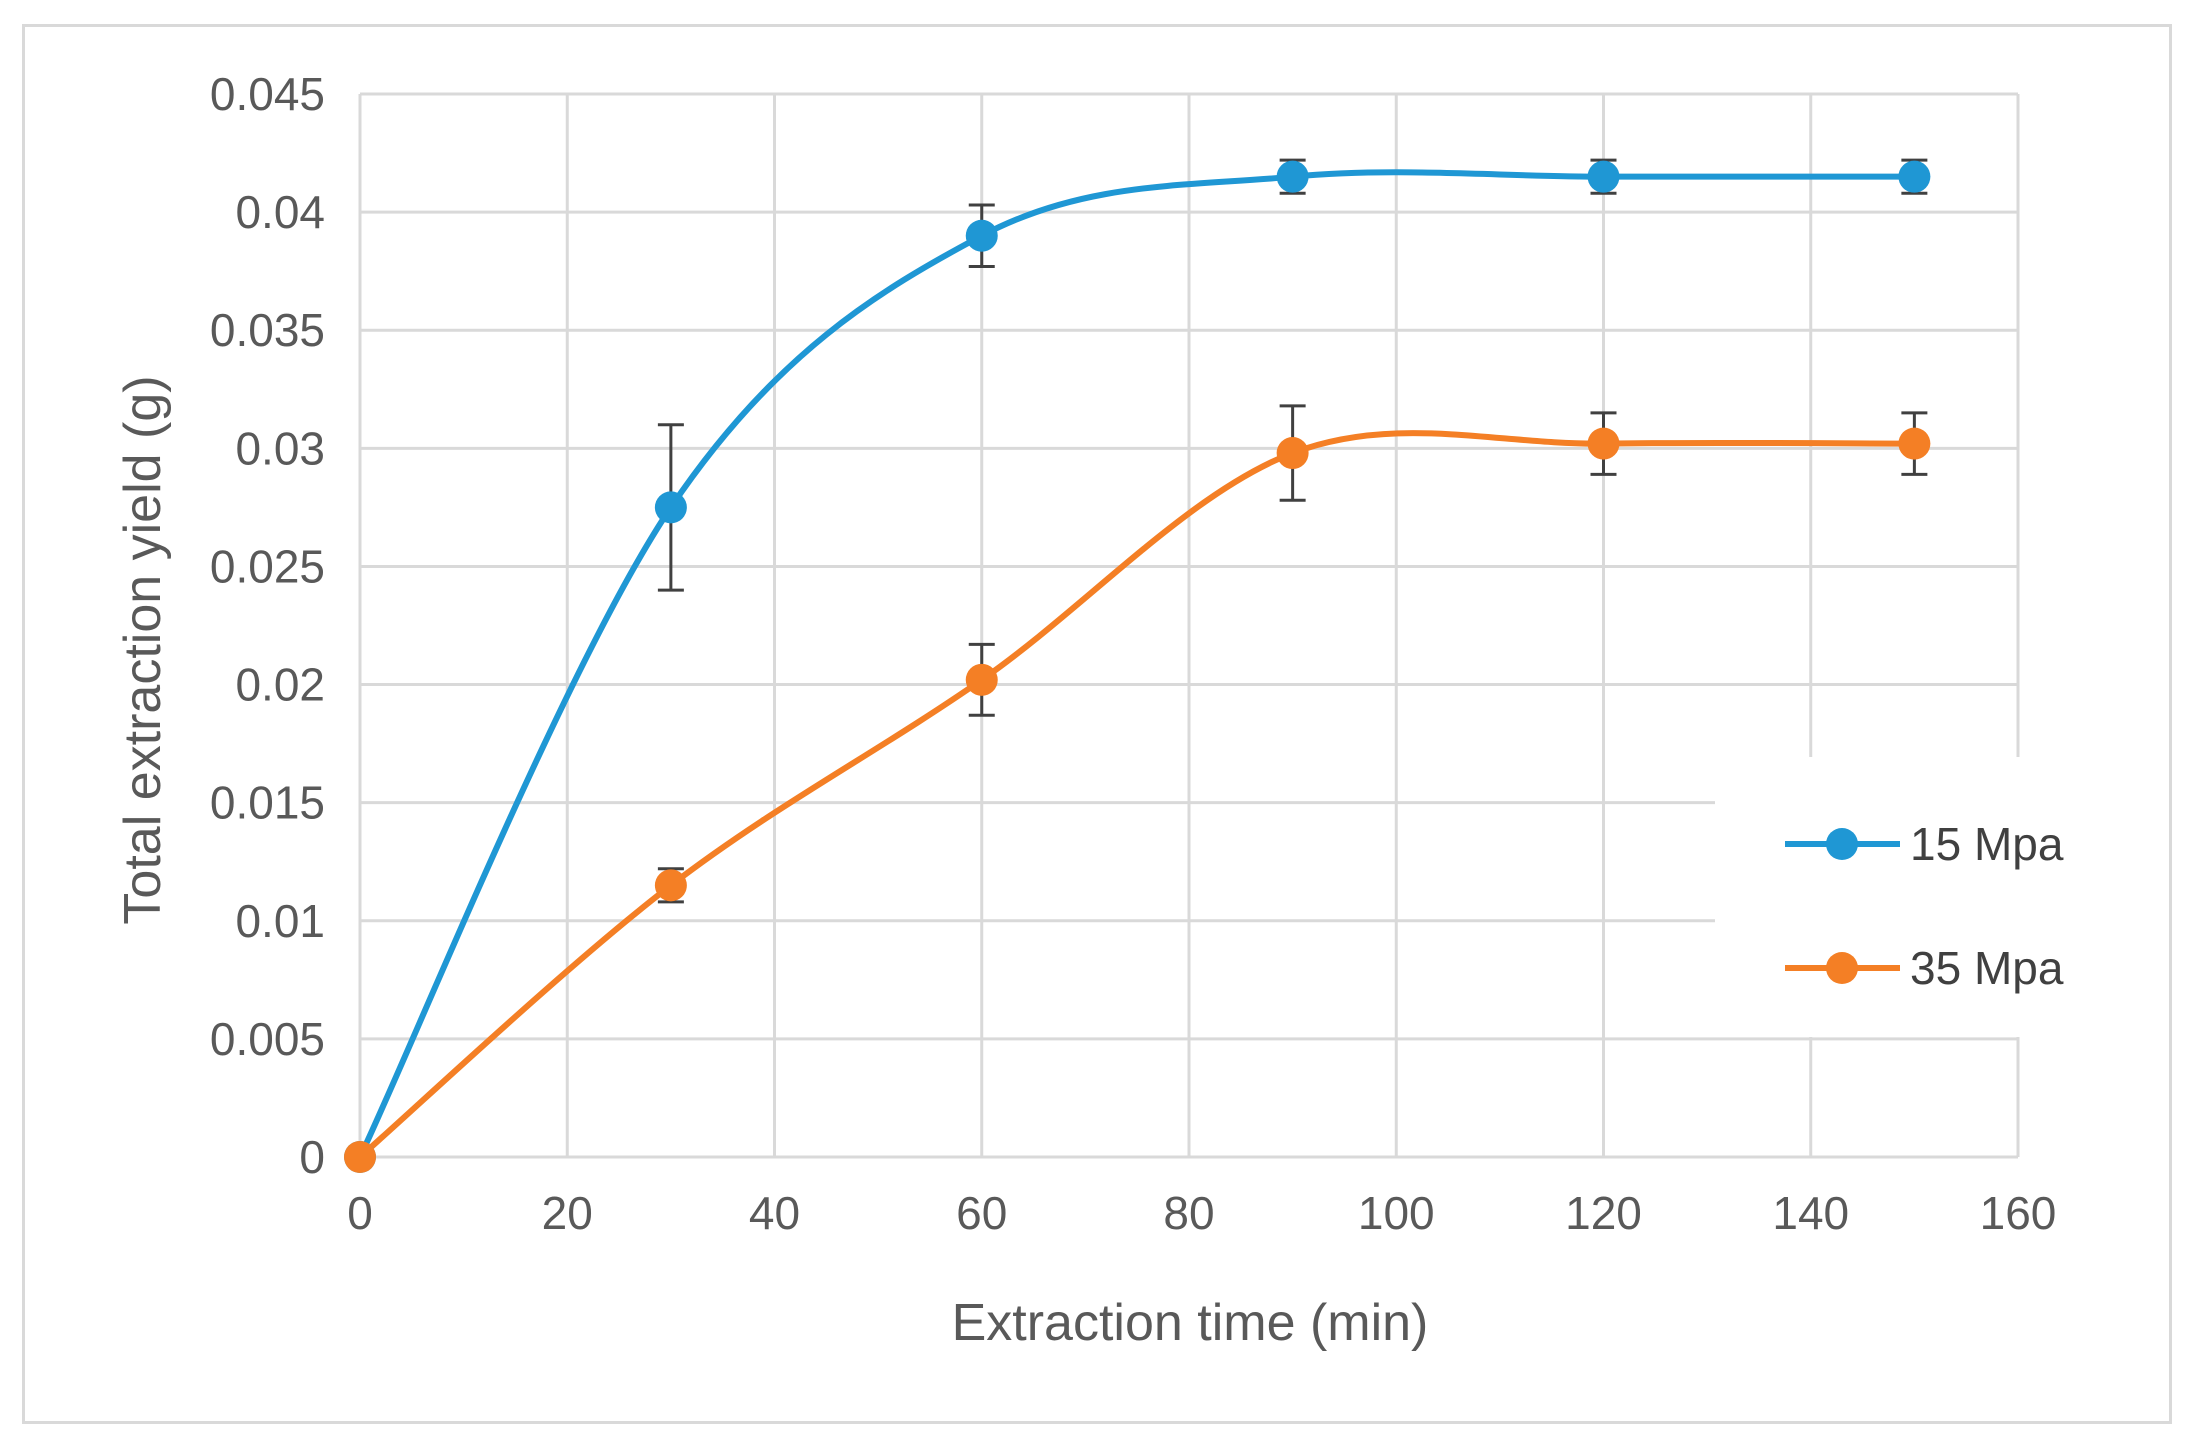 This screenshot has height=1449, width=2198. Describe the element at coordinates (1810, 1213) in the screenshot. I see `x-tick-label: 140` at that location.